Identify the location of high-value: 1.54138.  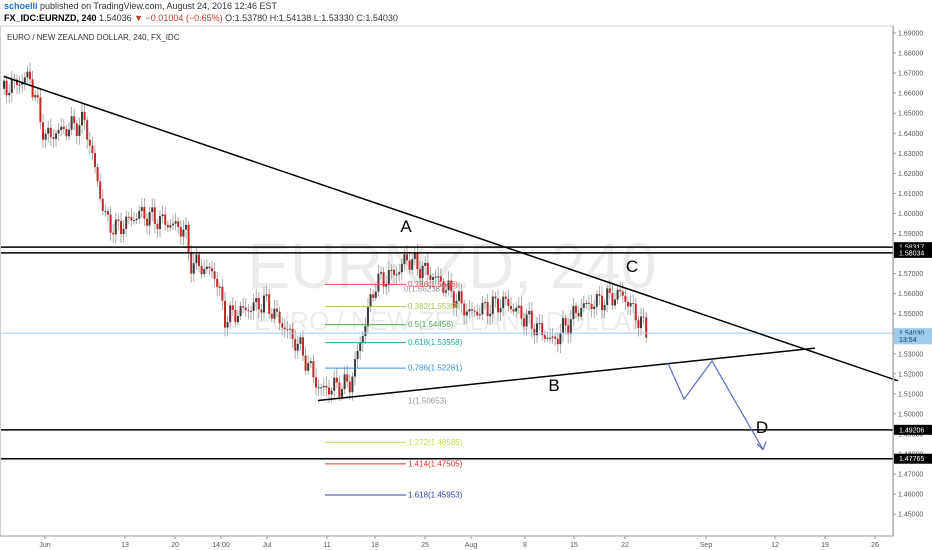
(295, 18).